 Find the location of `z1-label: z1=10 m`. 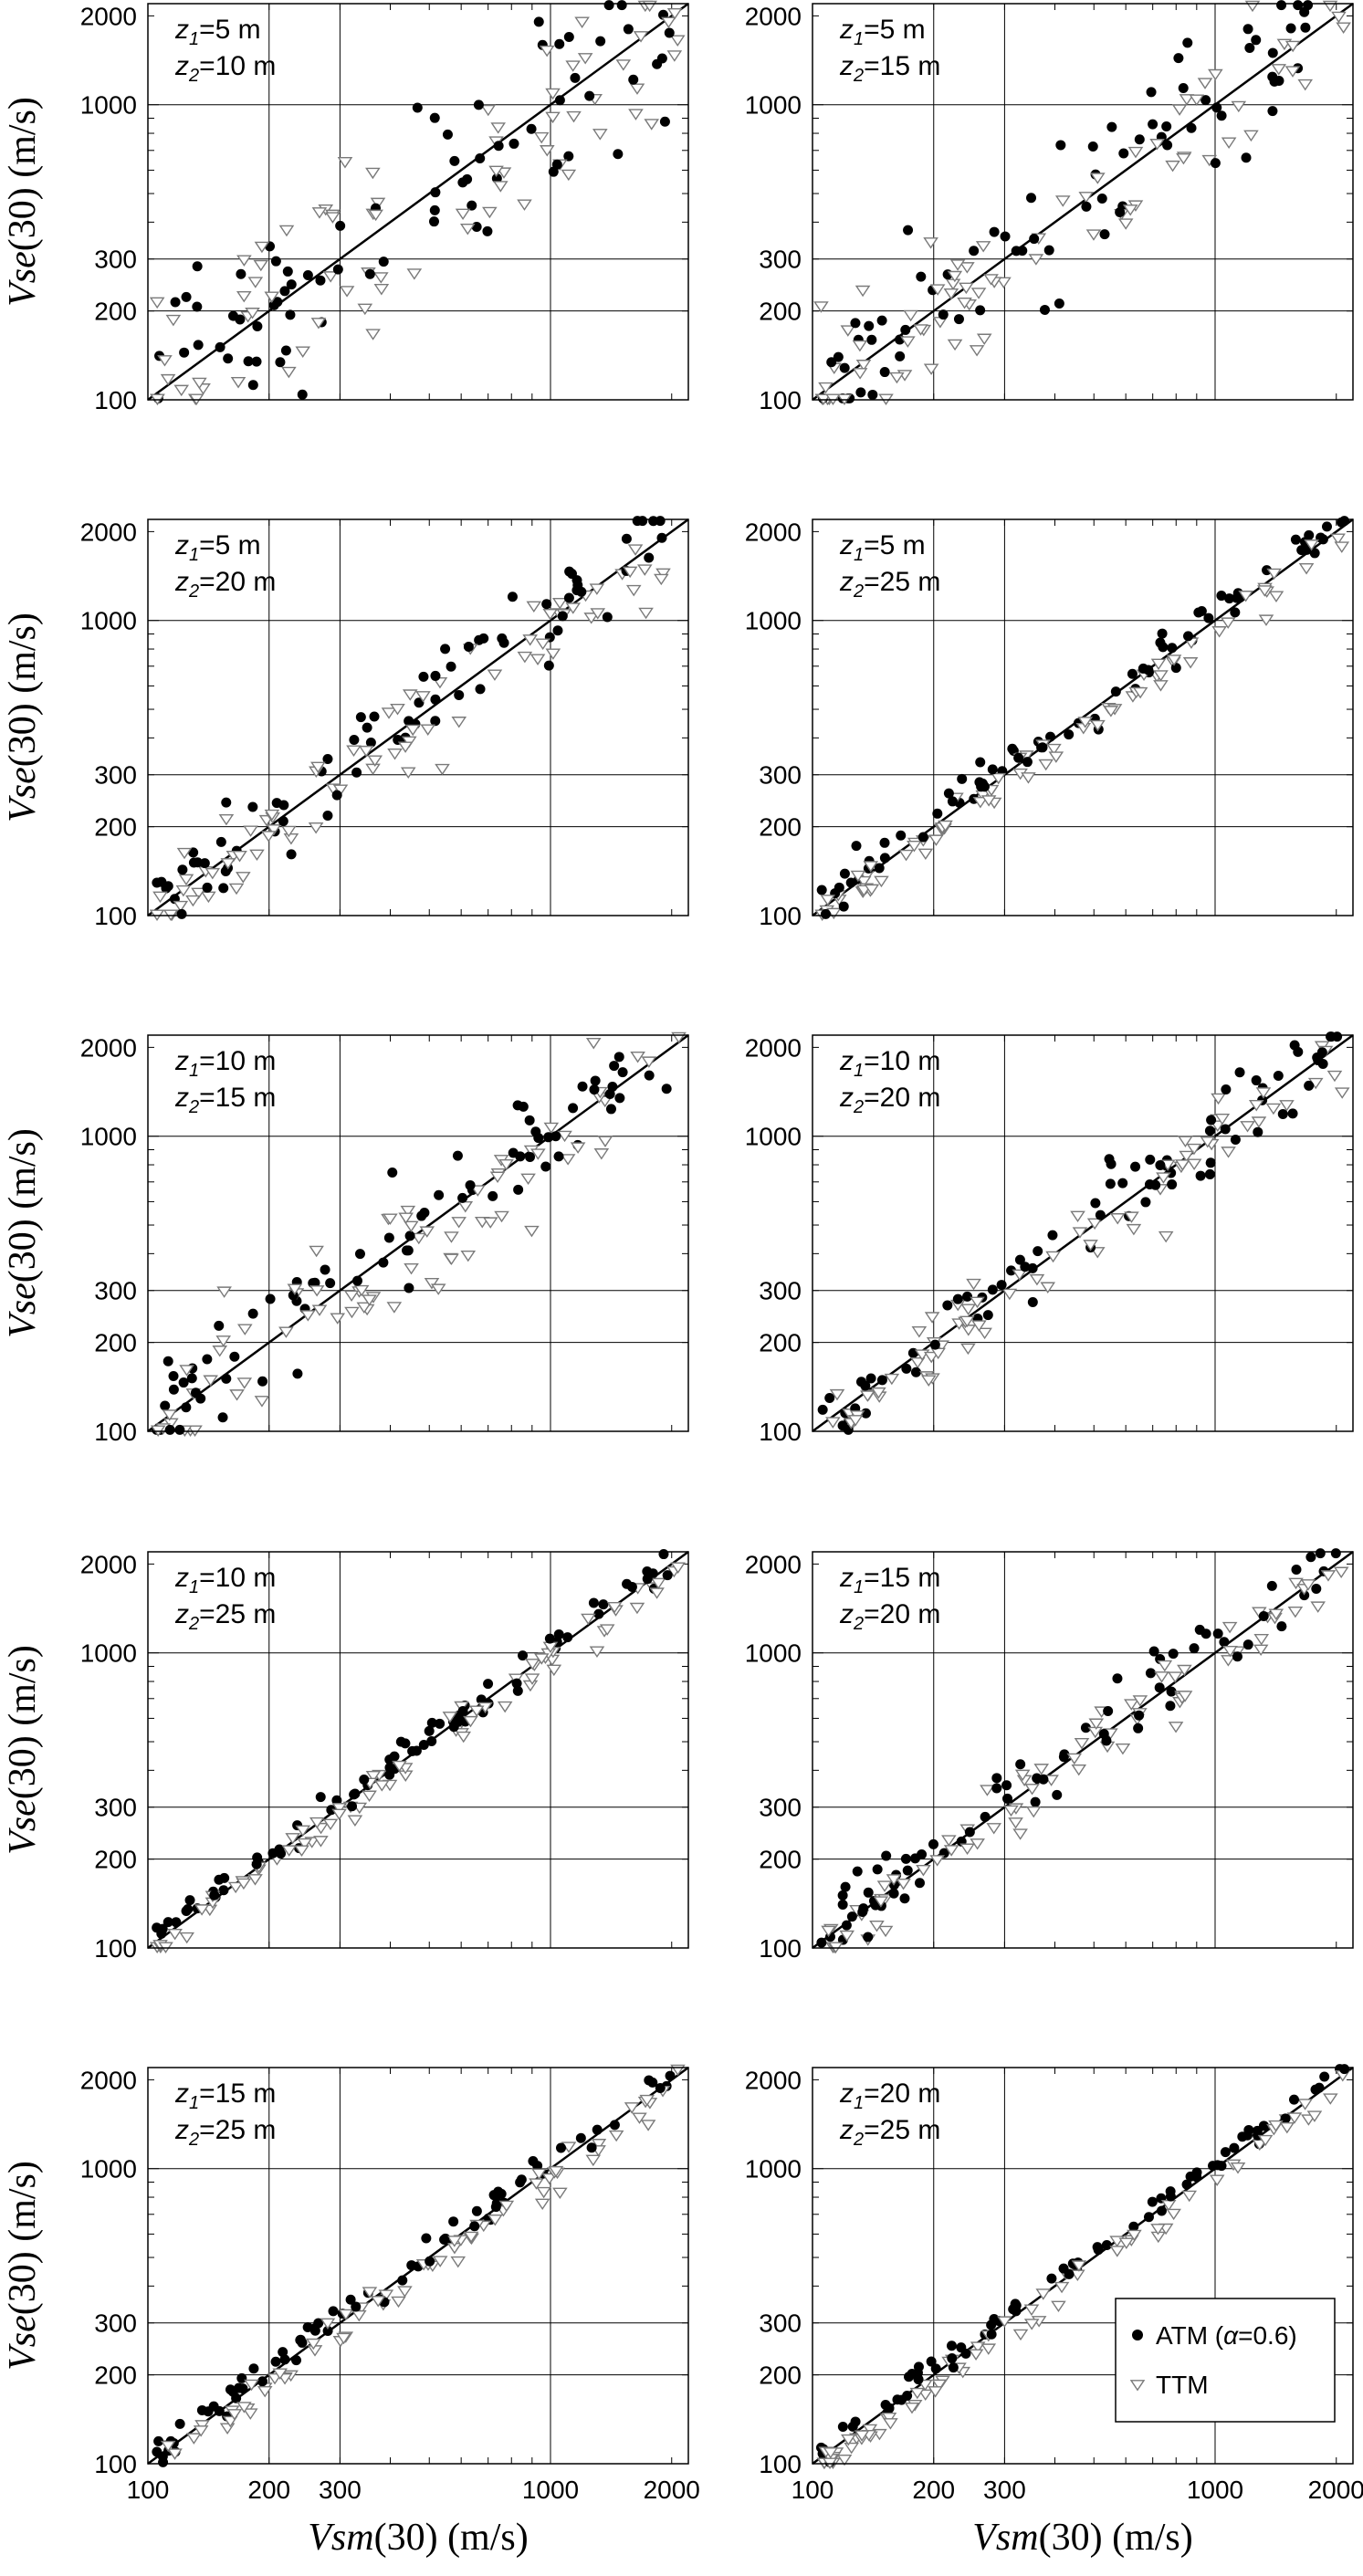

z1-label: z1=10 m is located at coordinates (225, 1063).